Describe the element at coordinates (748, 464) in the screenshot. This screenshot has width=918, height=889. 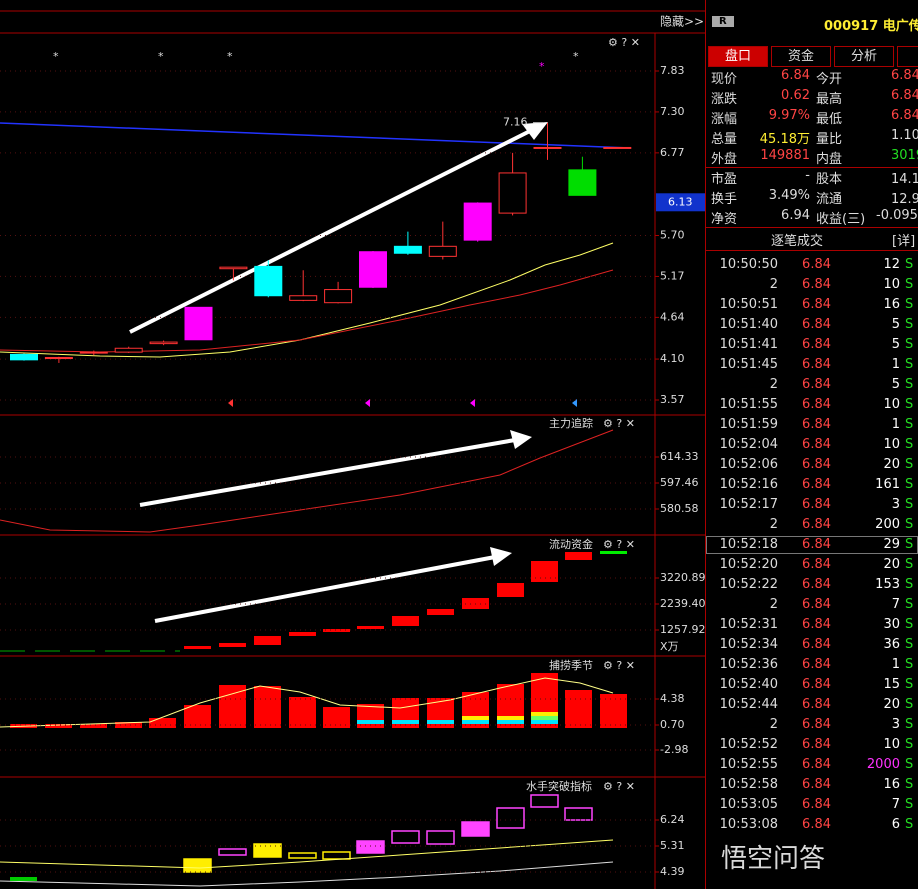
I see `trade-time: 10:52:06` at that location.